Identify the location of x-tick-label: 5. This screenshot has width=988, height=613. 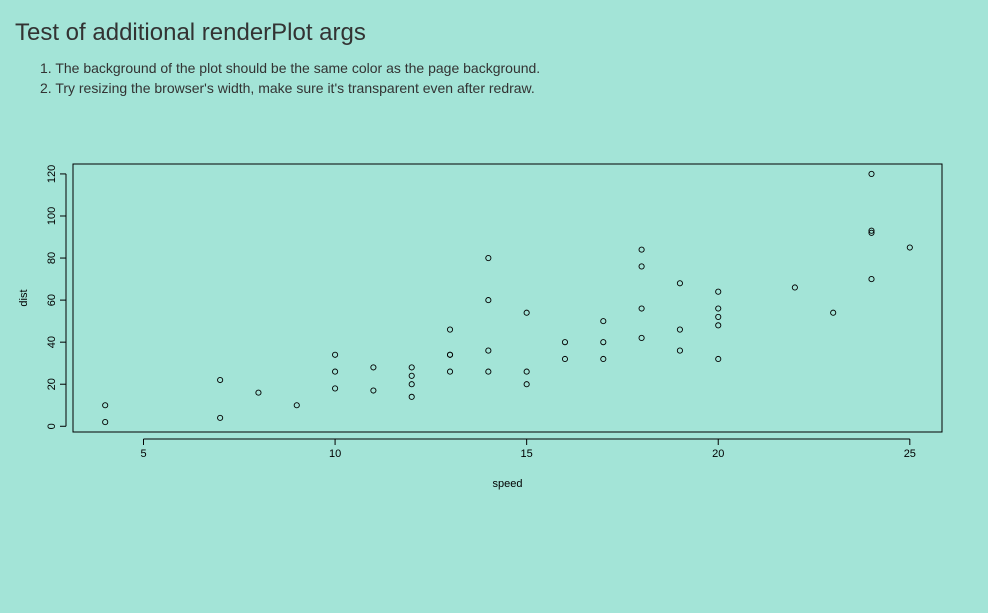
(143, 454).